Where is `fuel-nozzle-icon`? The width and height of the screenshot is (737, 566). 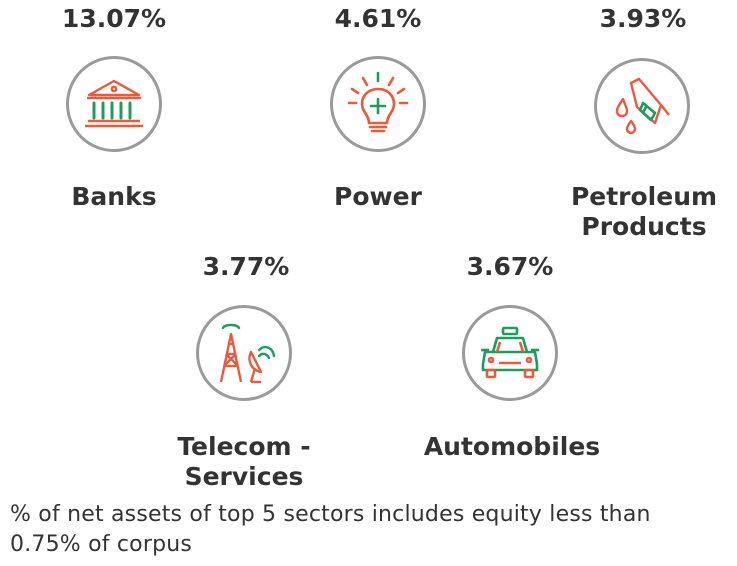 fuel-nozzle-icon is located at coordinates (642, 106).